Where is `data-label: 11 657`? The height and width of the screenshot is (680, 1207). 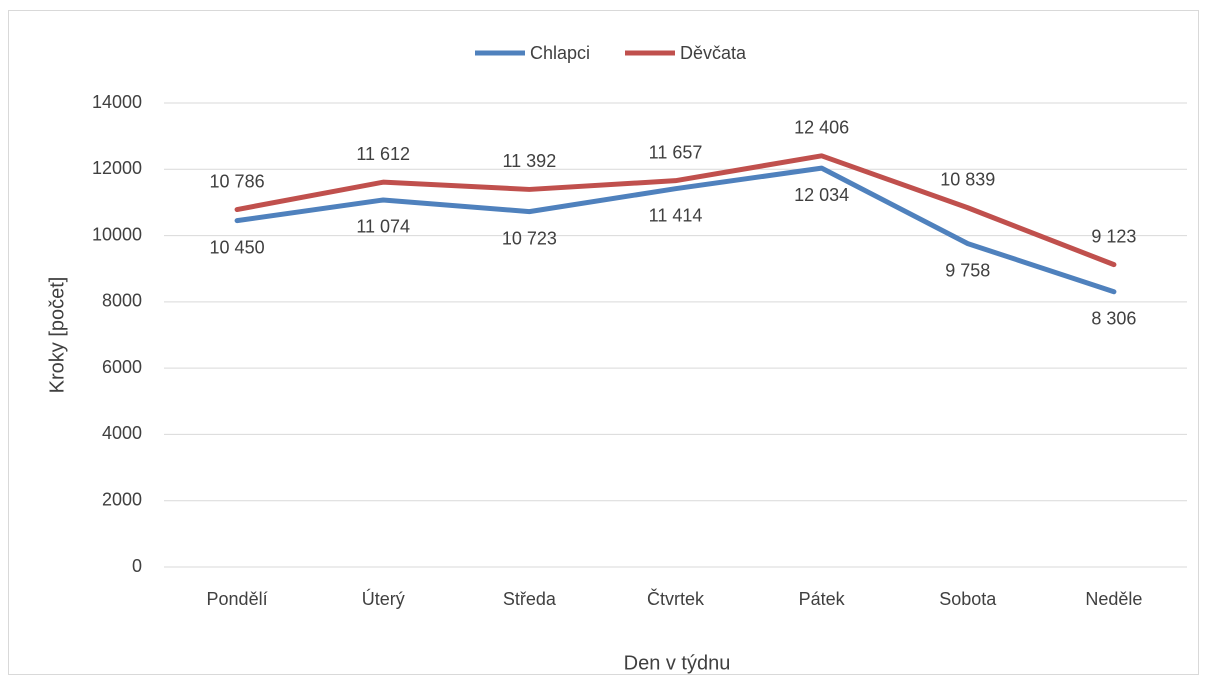
data-label: 11 657 is located at coordinates (676, 152).